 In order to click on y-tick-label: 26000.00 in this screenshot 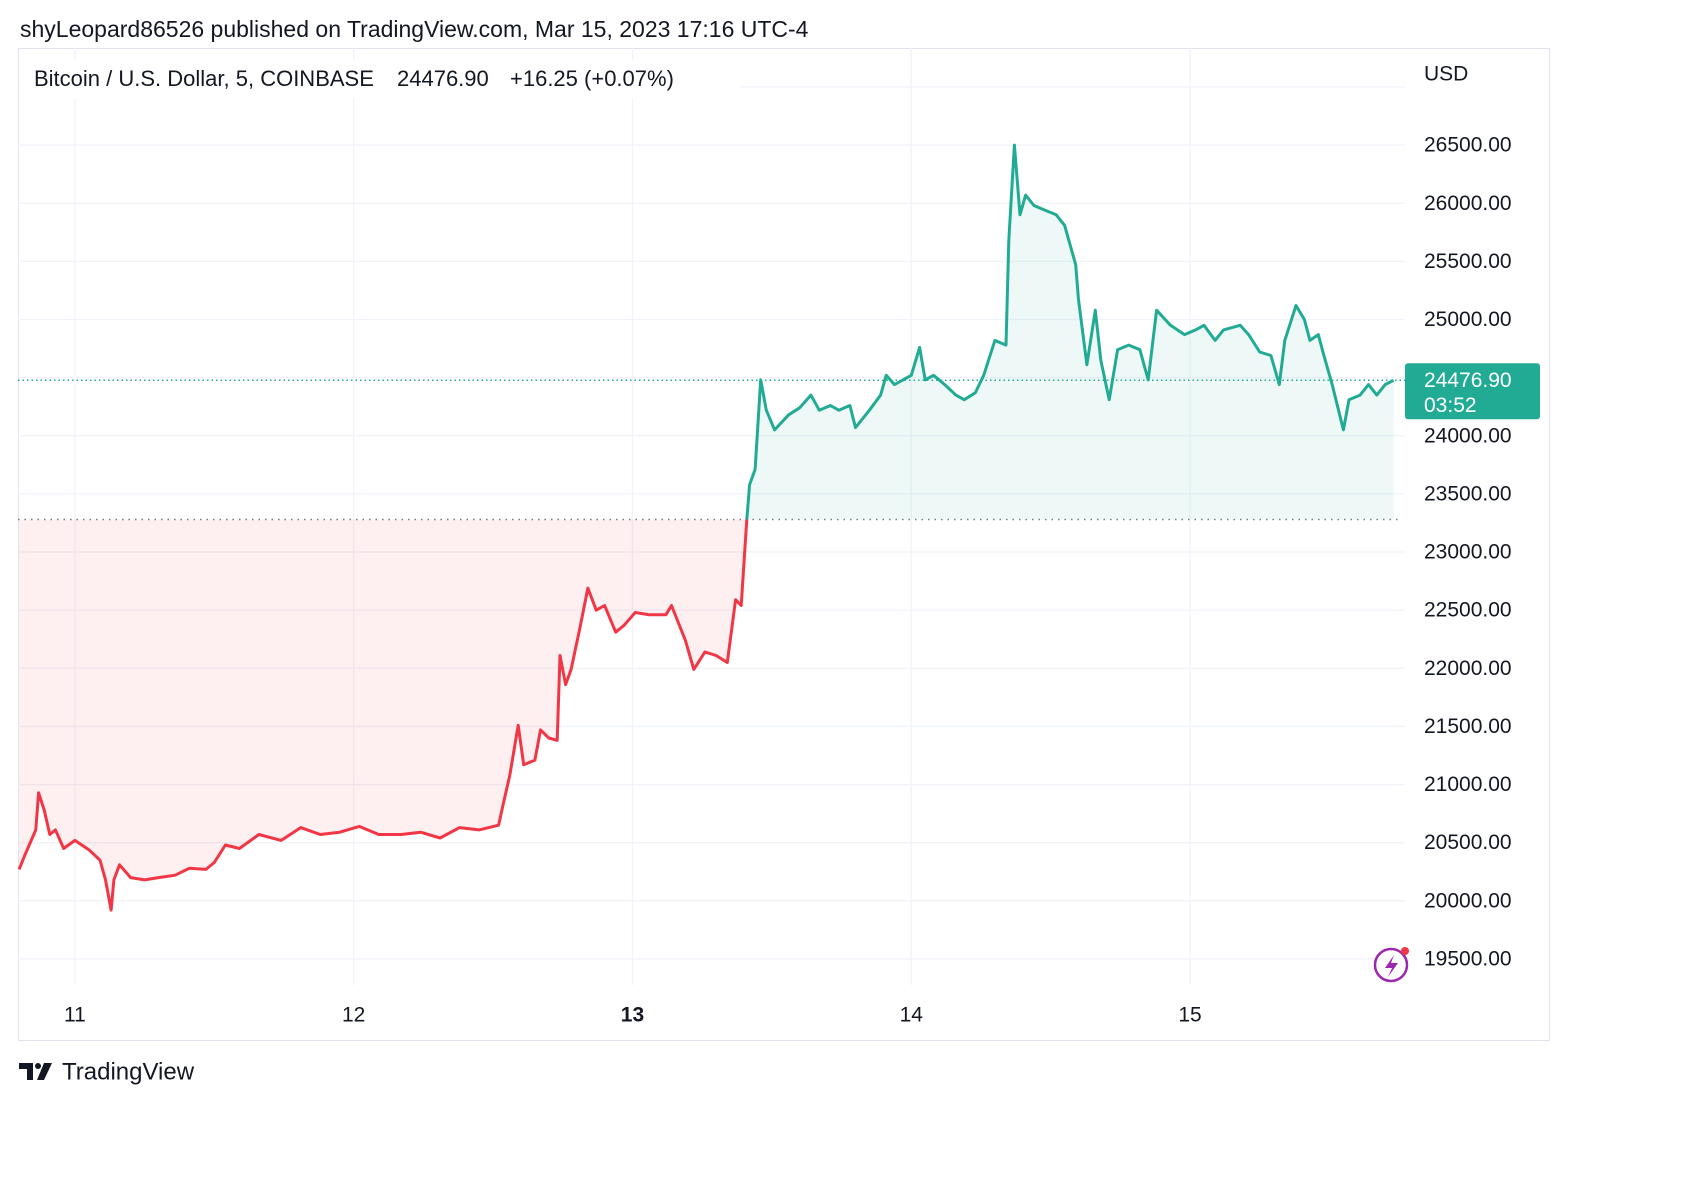, I will do `click(1468, 203)`.